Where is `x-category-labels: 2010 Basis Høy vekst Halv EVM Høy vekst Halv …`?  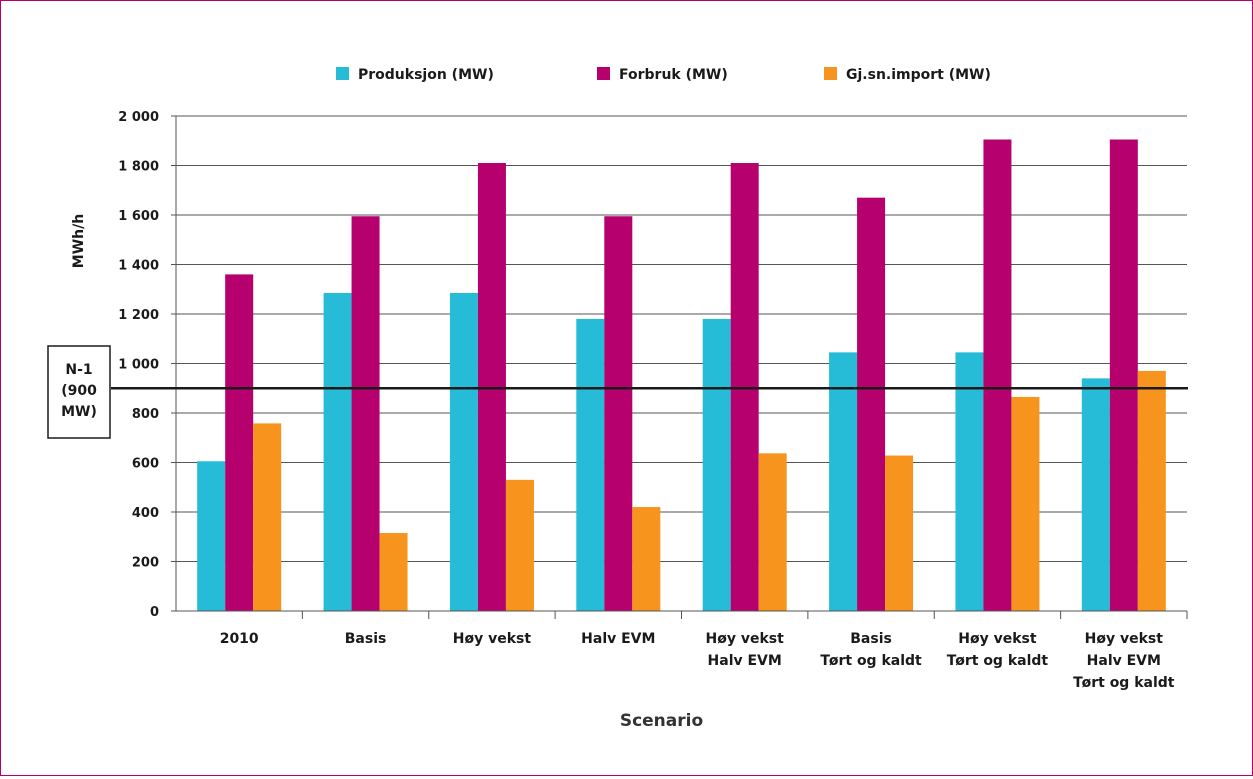 x-category-labels: 2010 Basis Høy vekst Halv EVM Høy vekst Halv … is located at coordinates (697, 661).